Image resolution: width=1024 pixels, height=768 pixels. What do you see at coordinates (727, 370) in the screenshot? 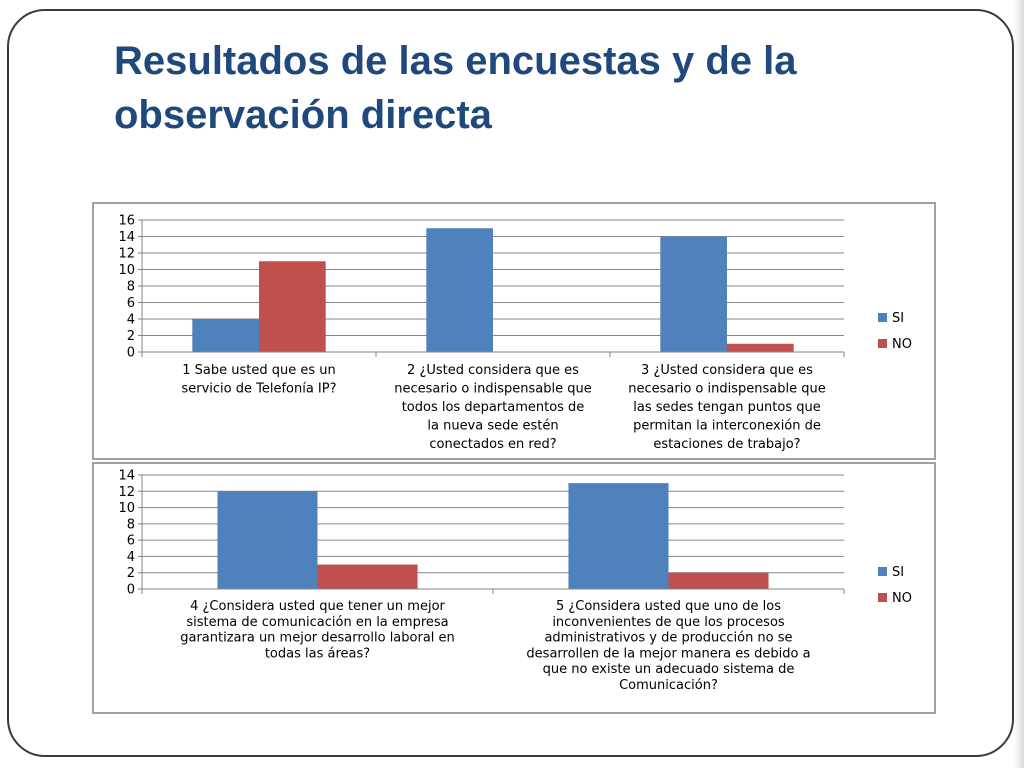
I see `x-category-label-line: 3 ¿Usted considera que es` at bounding box center [727, 370].